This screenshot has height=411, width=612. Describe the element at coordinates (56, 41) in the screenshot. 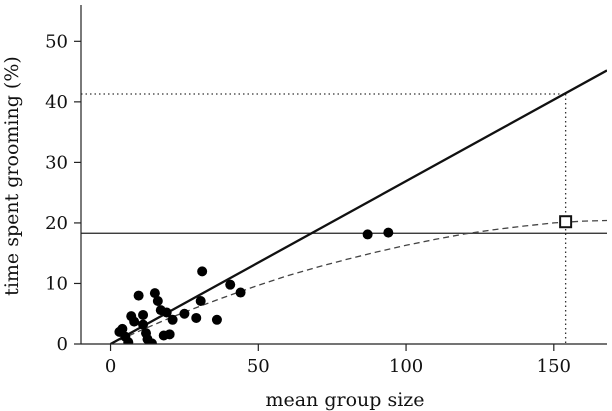

I see `y-tick-label: 50` at that location.